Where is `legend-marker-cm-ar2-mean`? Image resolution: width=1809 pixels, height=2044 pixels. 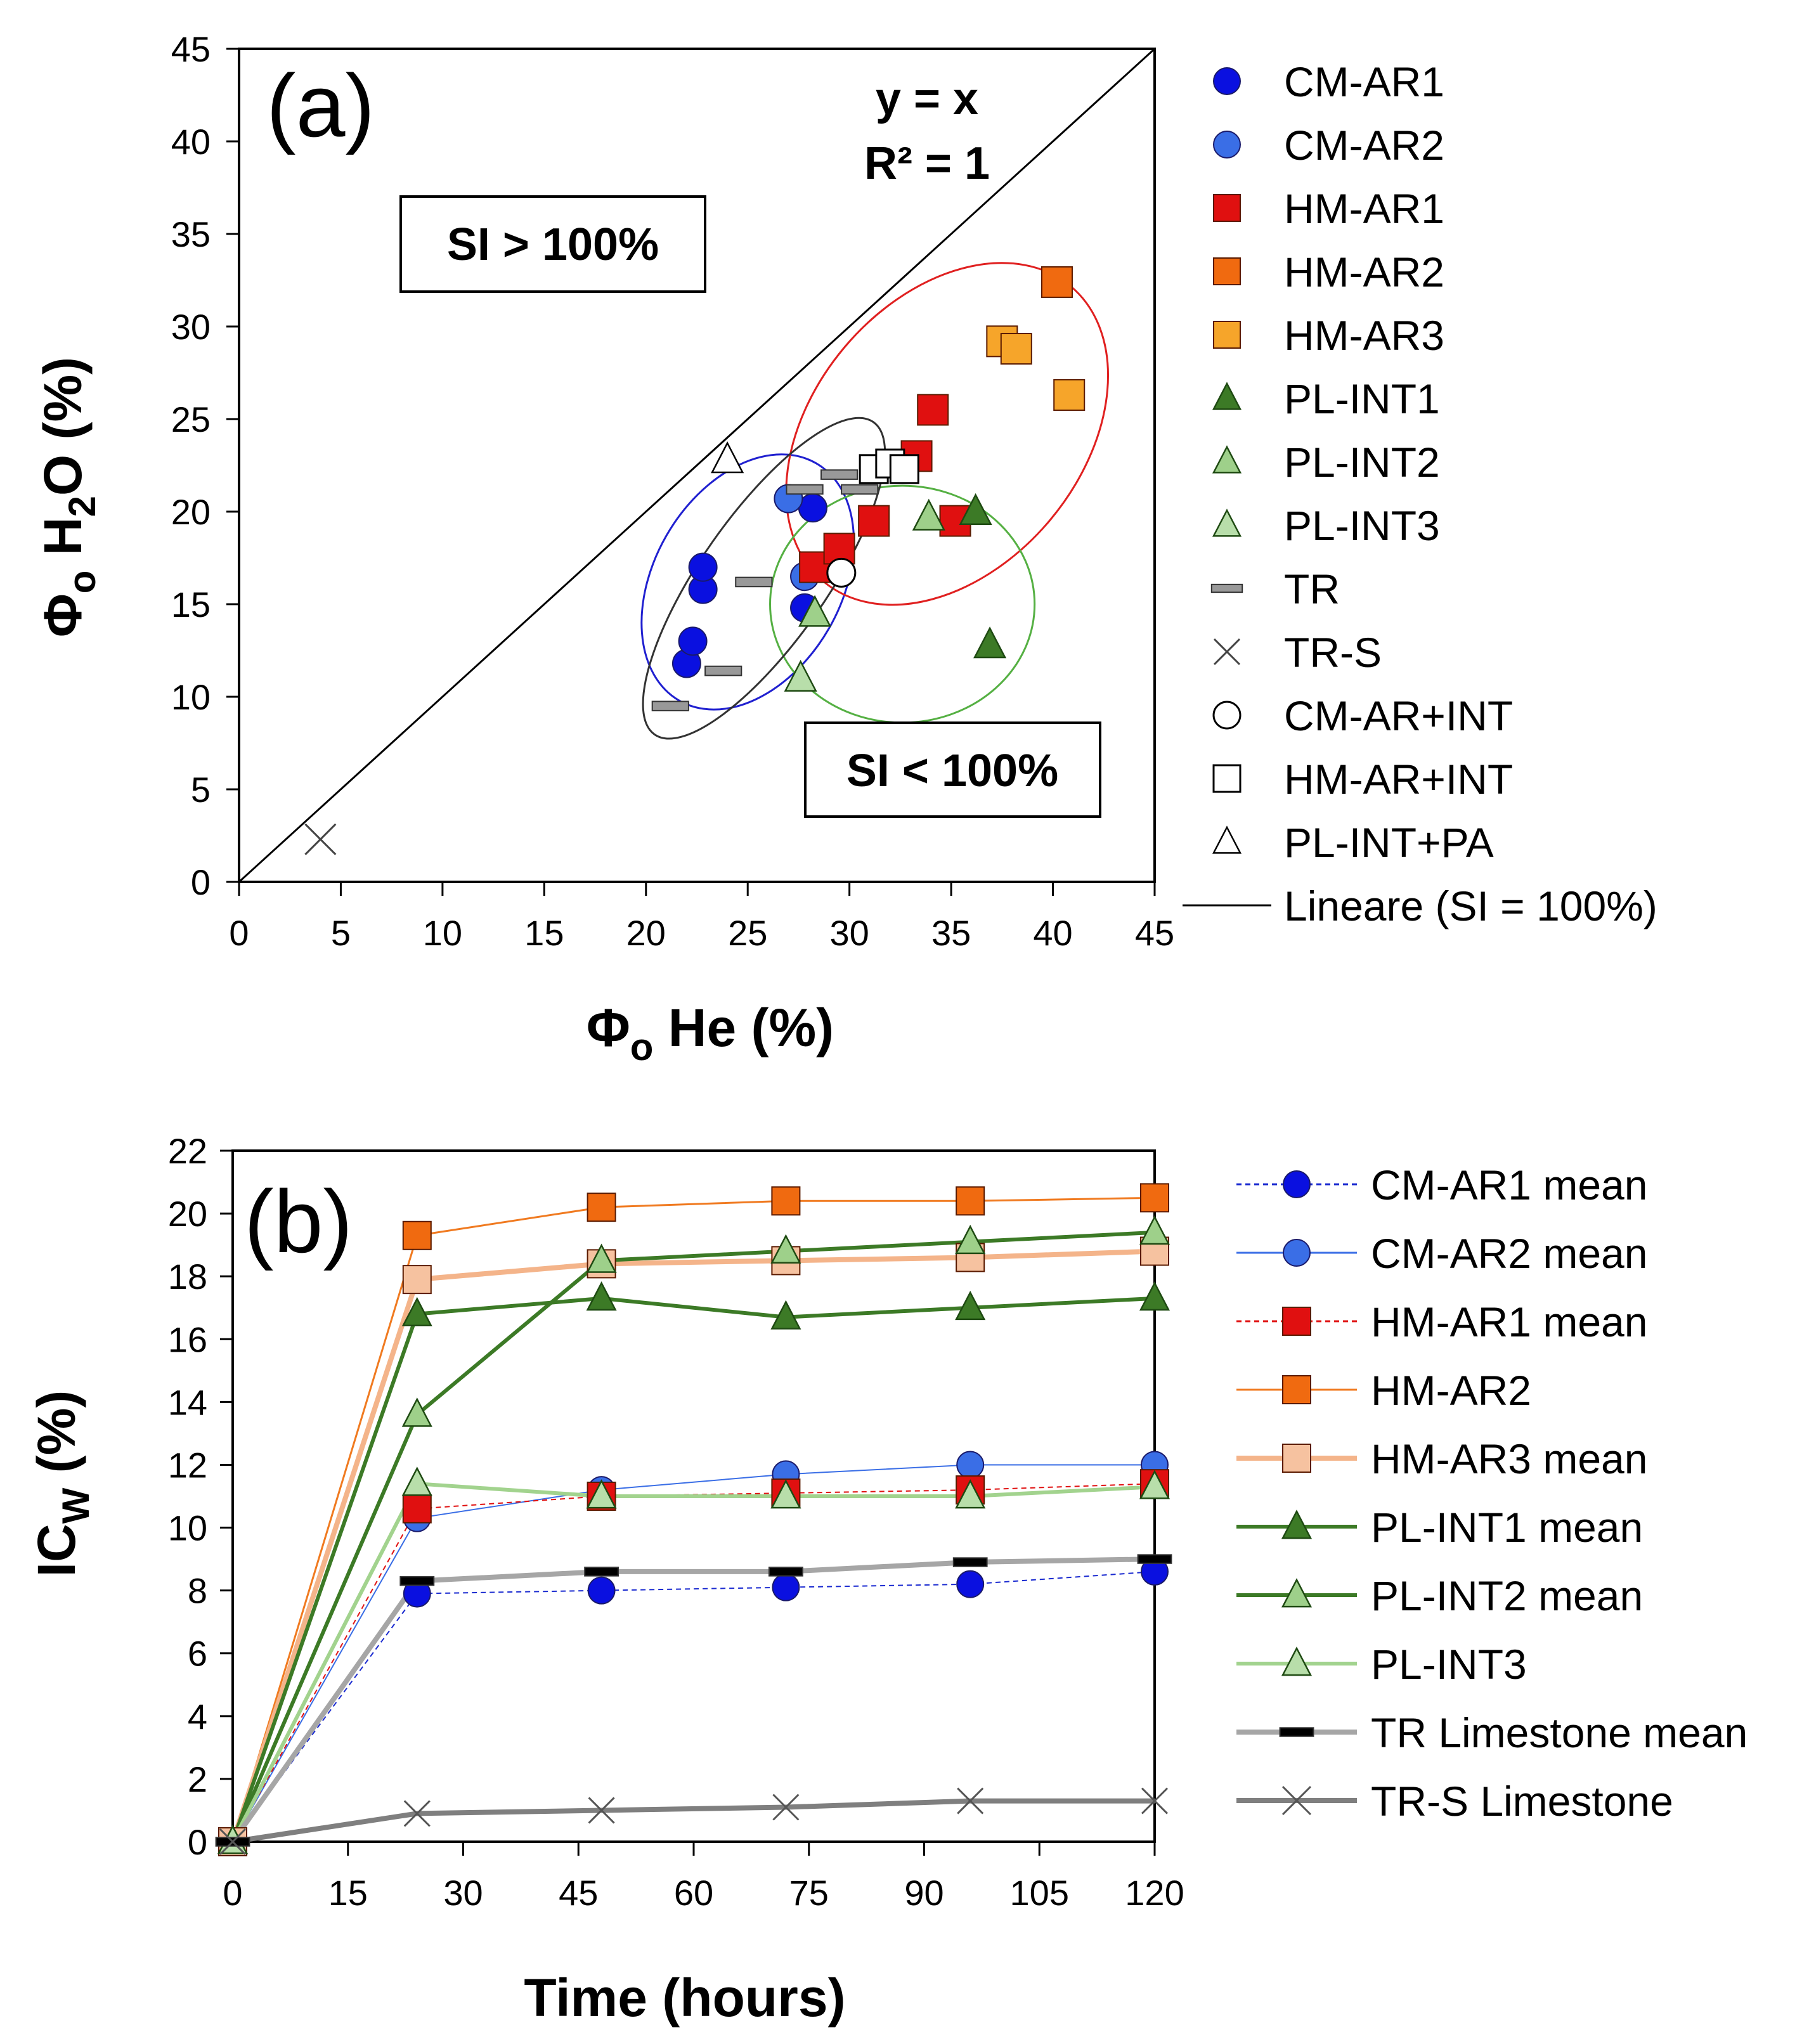 legend-marker-cm-ar2-mean is located at coordinates (1297, 1253).